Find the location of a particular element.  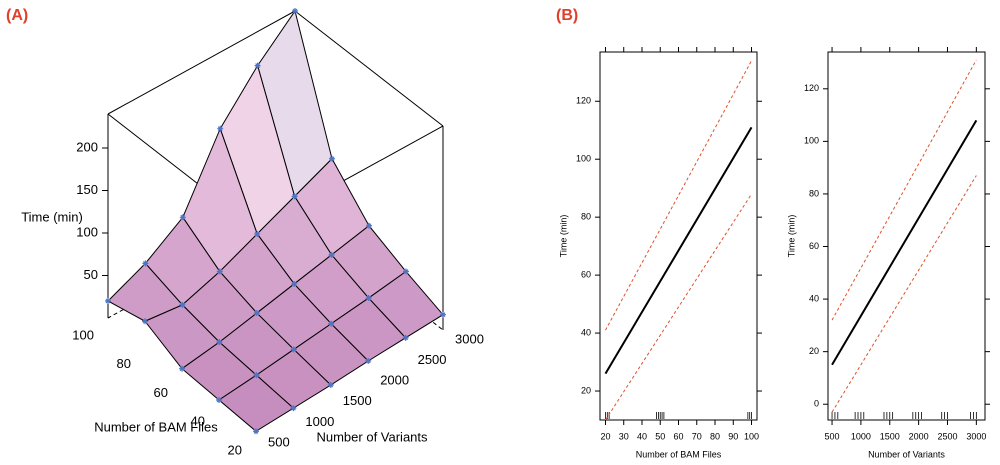

y-tick-label: 2500 is located at coordinates (432, 359).